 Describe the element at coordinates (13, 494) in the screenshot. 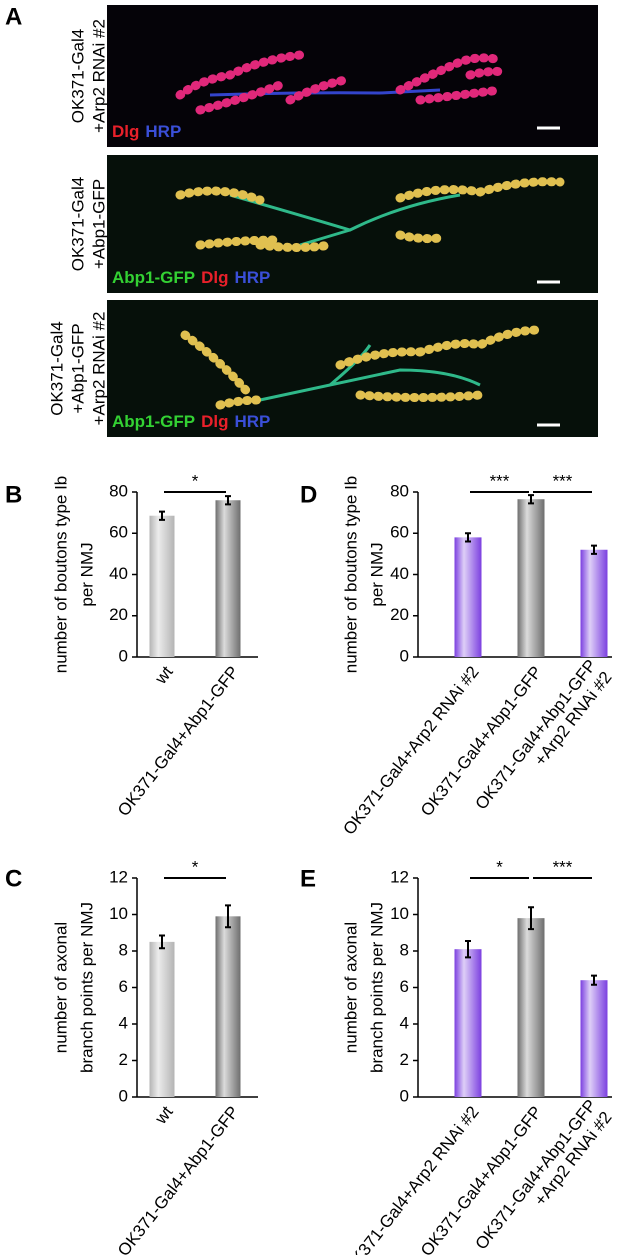

I see `panel-label: B` at that location.